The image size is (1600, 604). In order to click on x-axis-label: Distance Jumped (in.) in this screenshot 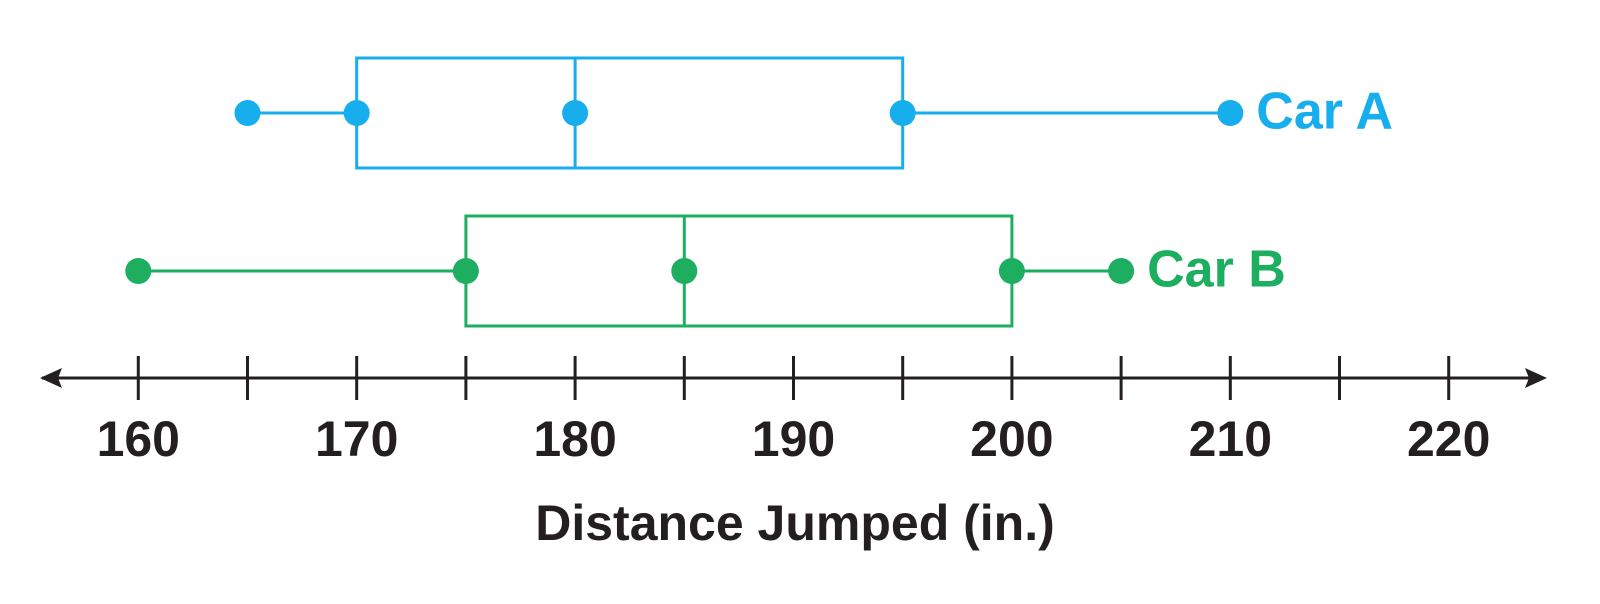, I will do `click(795, 523)`.